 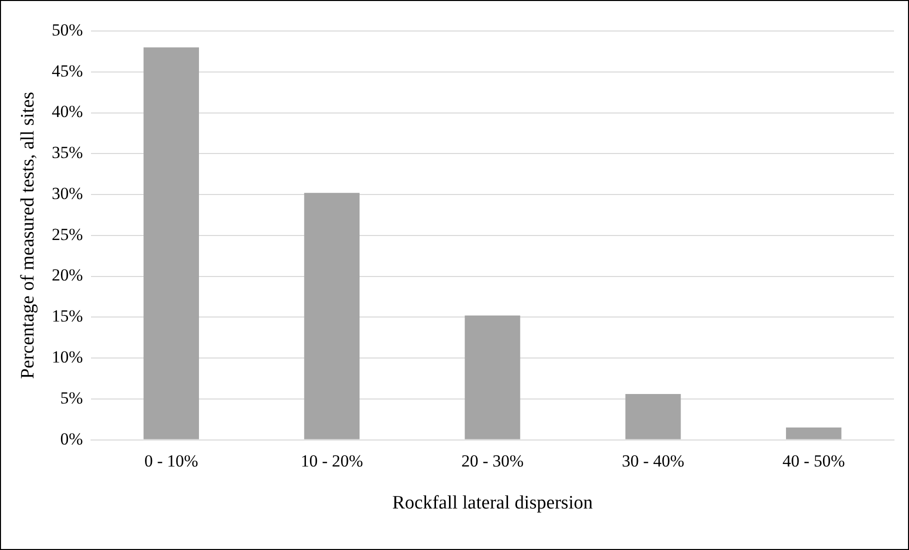 What do you see at coordinates (67, 30) in the screenshot?
I see `y-tick-label: 50%` at bounding box center [67, 30].